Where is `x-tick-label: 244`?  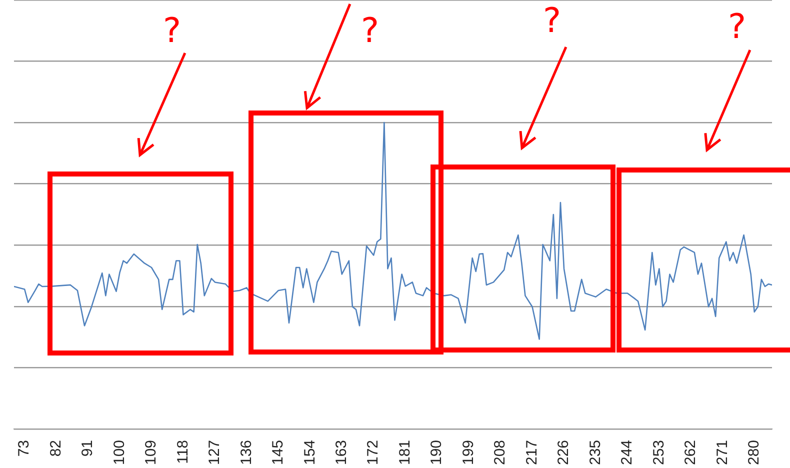 x-tick-label: 244 is located at coordinates (627, 453).